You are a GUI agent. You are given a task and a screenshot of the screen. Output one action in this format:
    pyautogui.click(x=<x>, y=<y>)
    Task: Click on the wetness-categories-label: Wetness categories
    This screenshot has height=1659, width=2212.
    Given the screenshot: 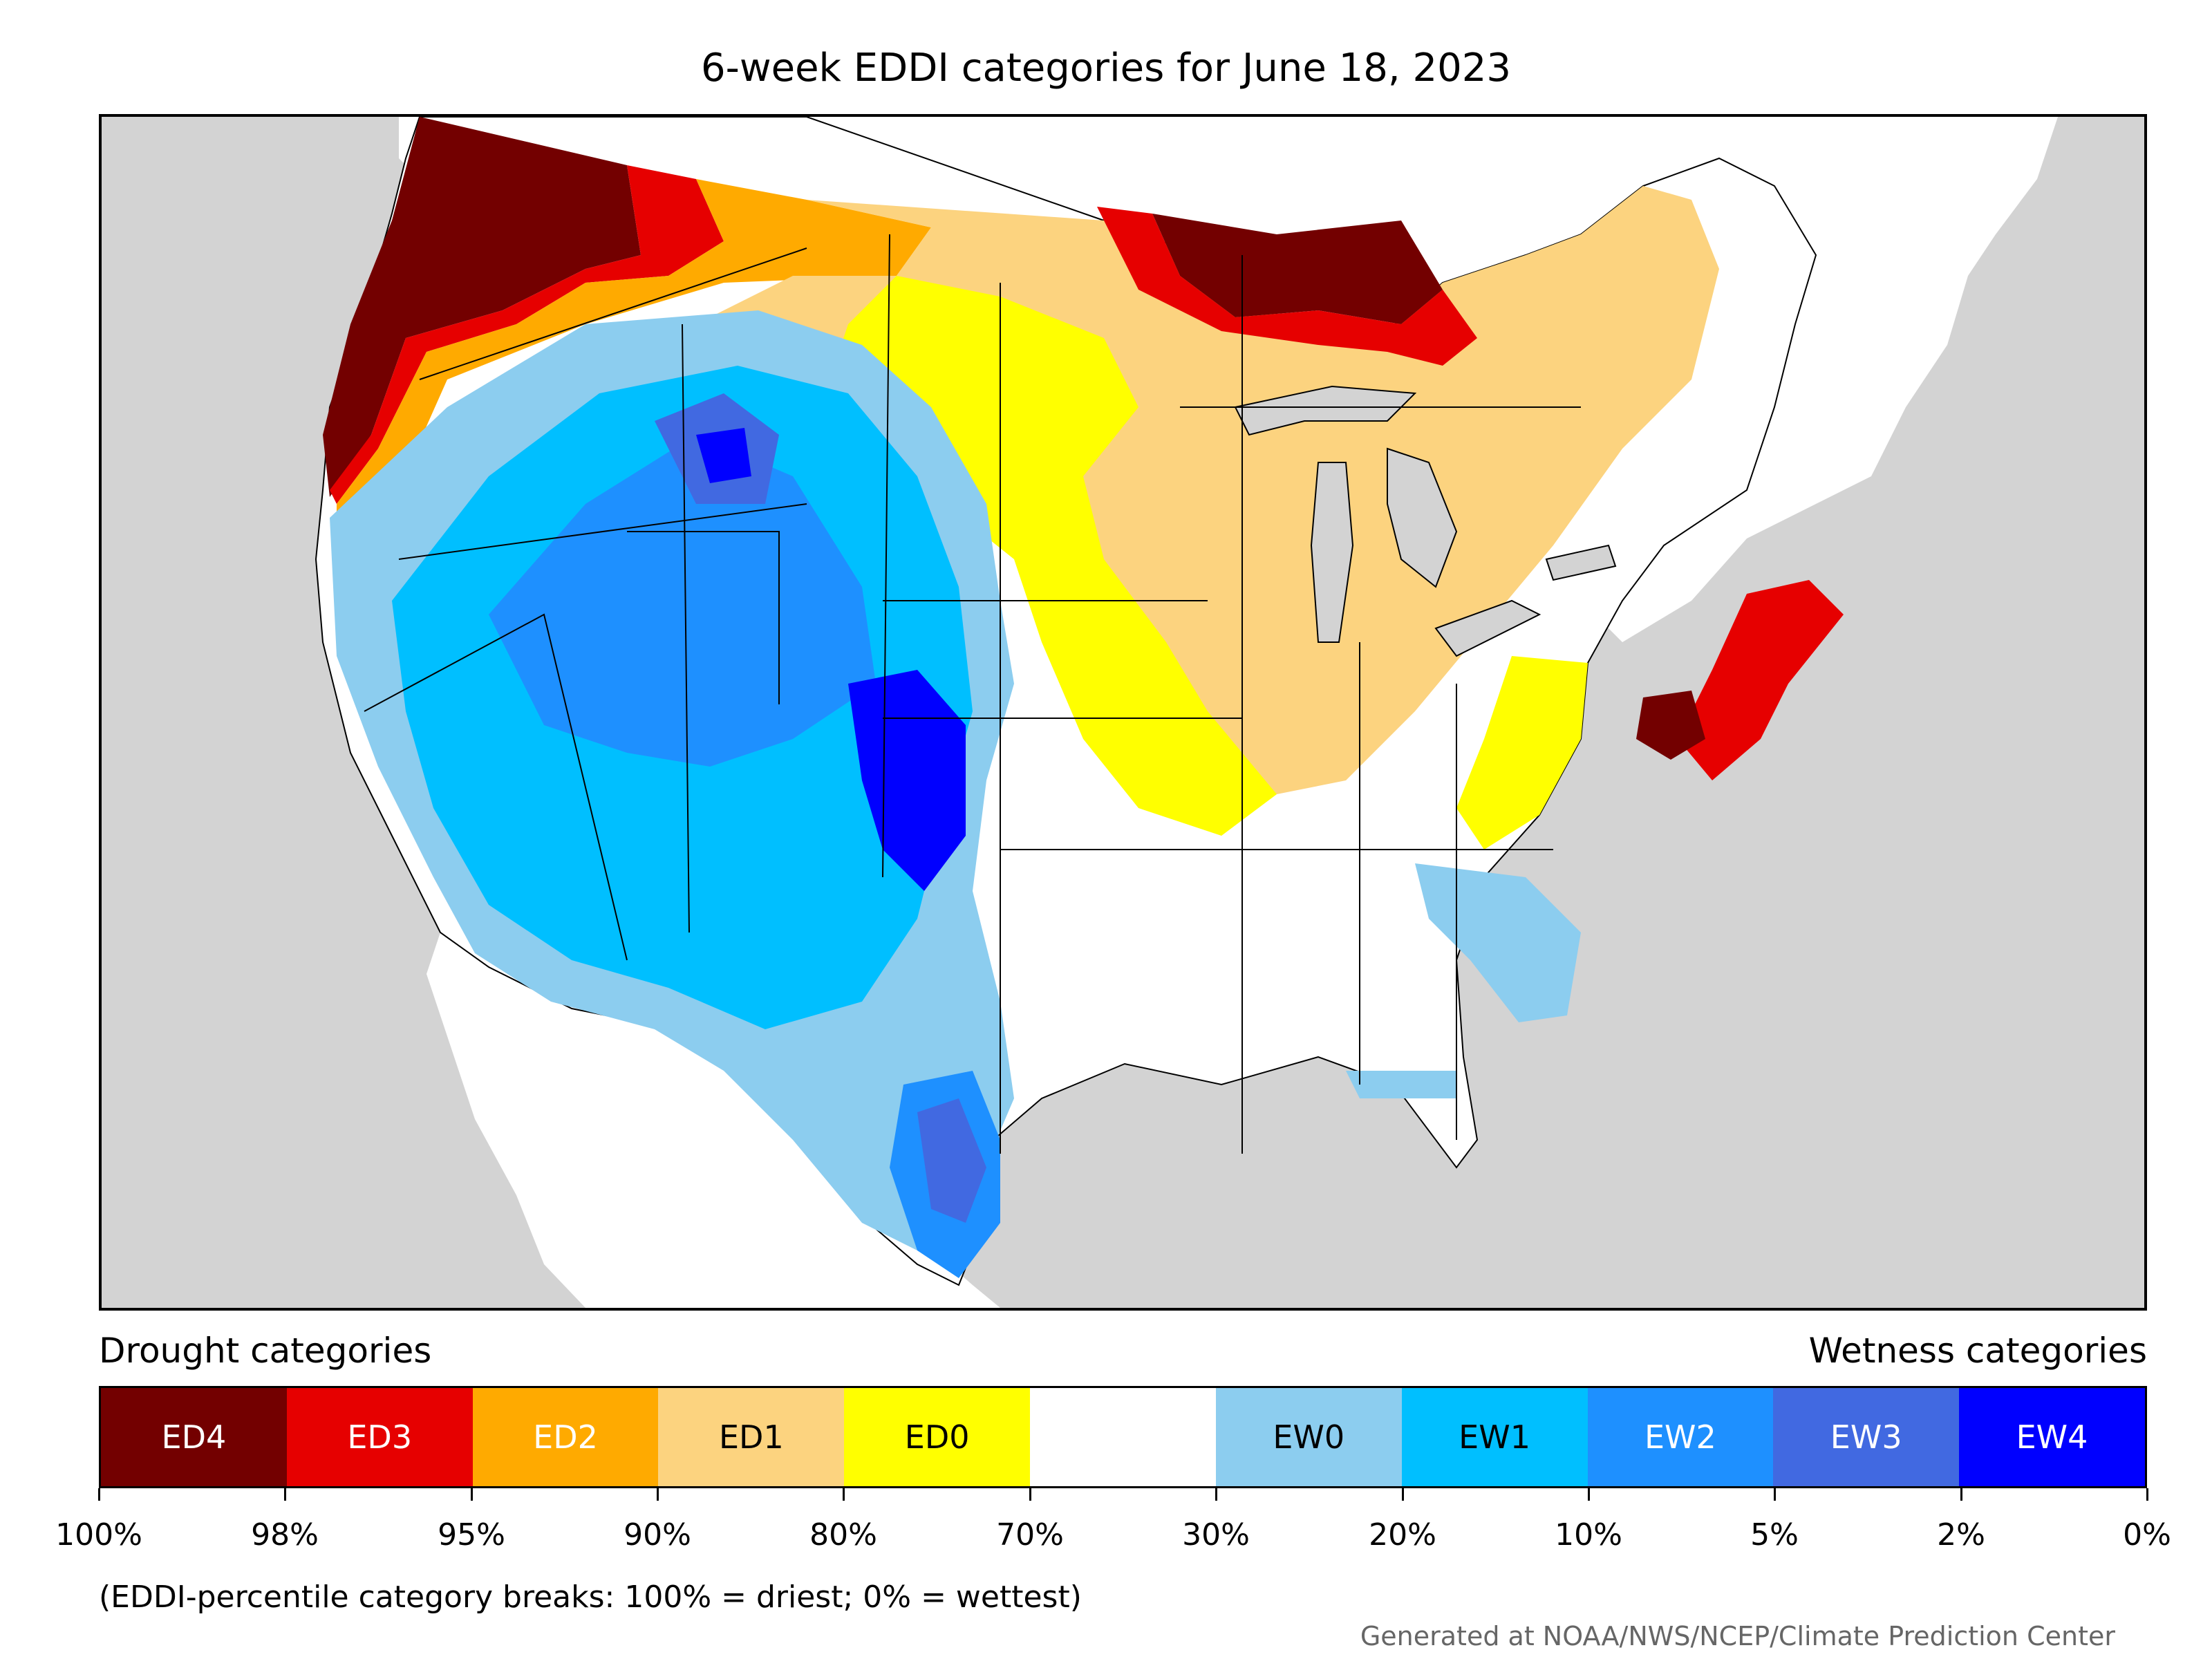 What is the action you would take?
    pyautogui.click(x=1977, y=1351)
    